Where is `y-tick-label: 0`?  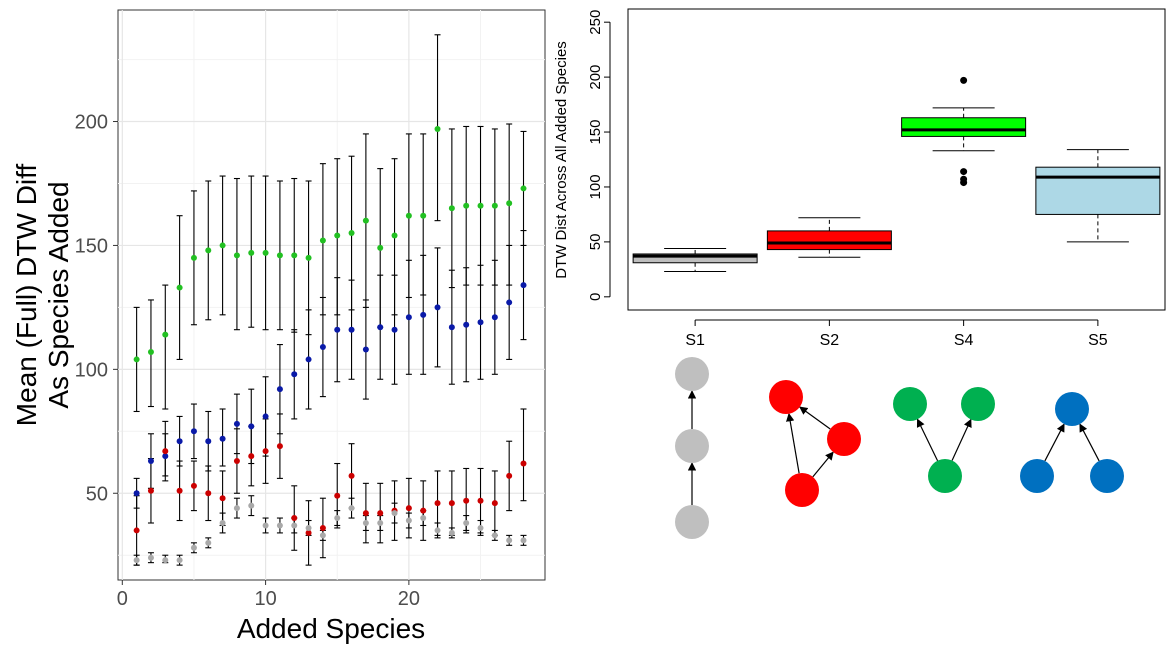
y-tick-label: 0 is located at coordinates (595, 297).